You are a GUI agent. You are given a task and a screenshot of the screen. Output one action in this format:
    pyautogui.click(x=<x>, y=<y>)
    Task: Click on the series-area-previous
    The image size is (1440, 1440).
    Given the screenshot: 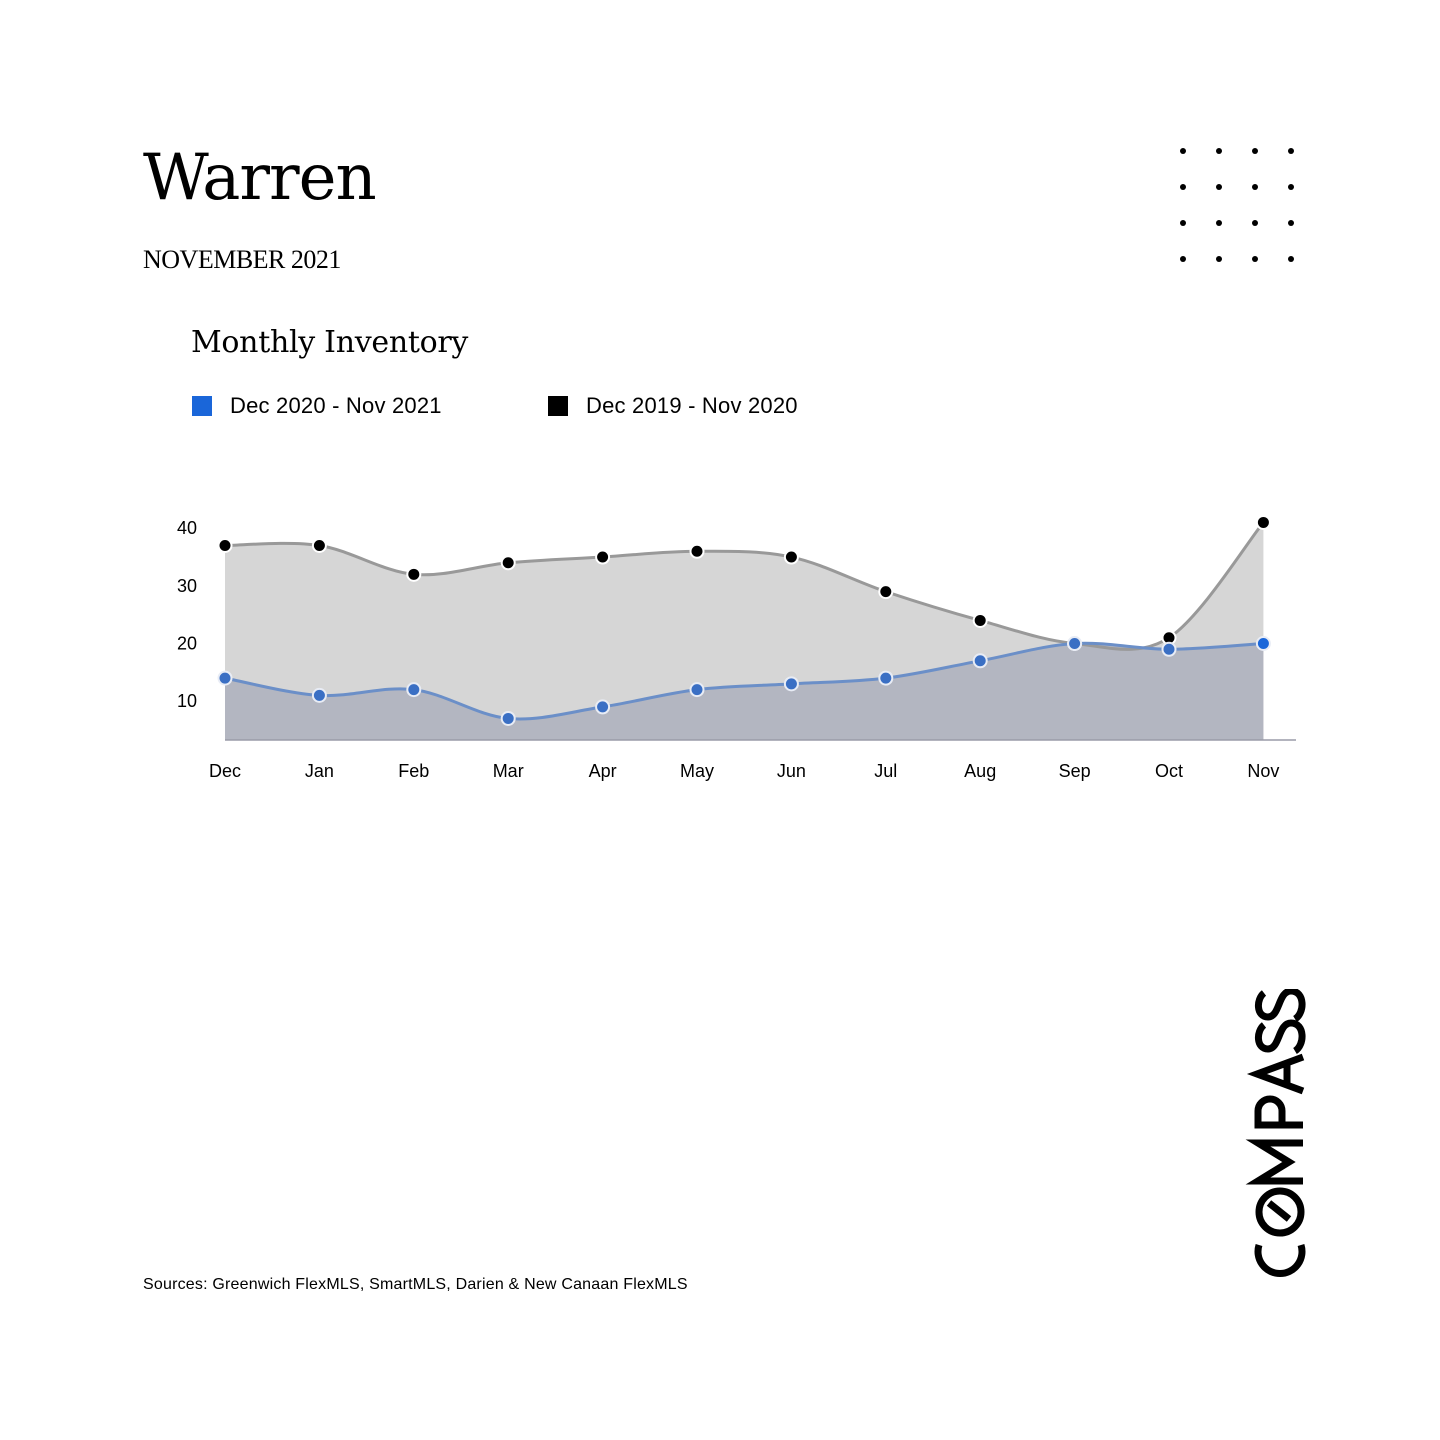 What is the action you would take?
    pyautogui.click(x=744, y=631)
    